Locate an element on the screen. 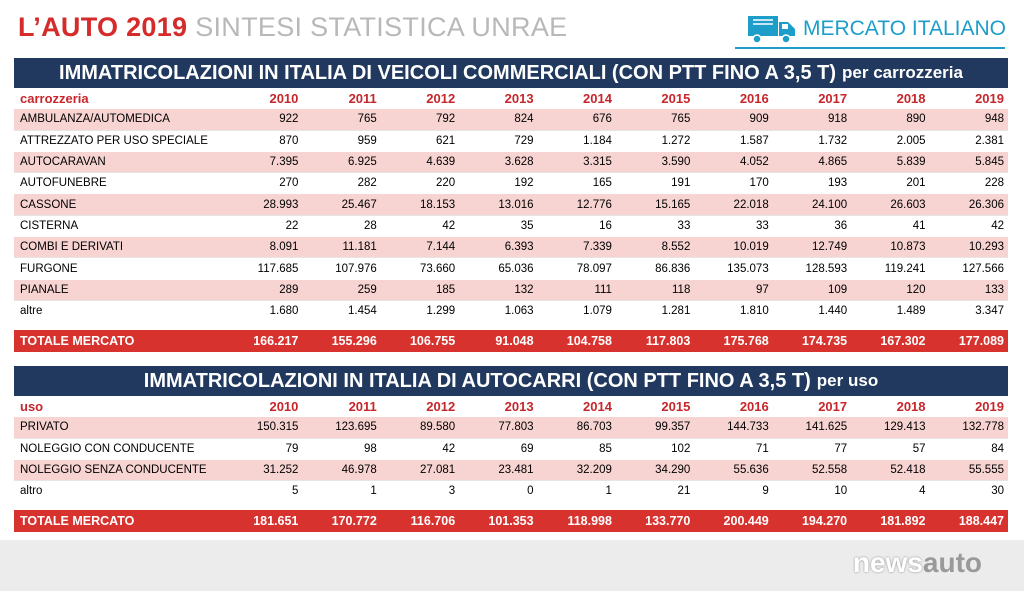  table-cell: 282 is located at coordinates (341, 183).